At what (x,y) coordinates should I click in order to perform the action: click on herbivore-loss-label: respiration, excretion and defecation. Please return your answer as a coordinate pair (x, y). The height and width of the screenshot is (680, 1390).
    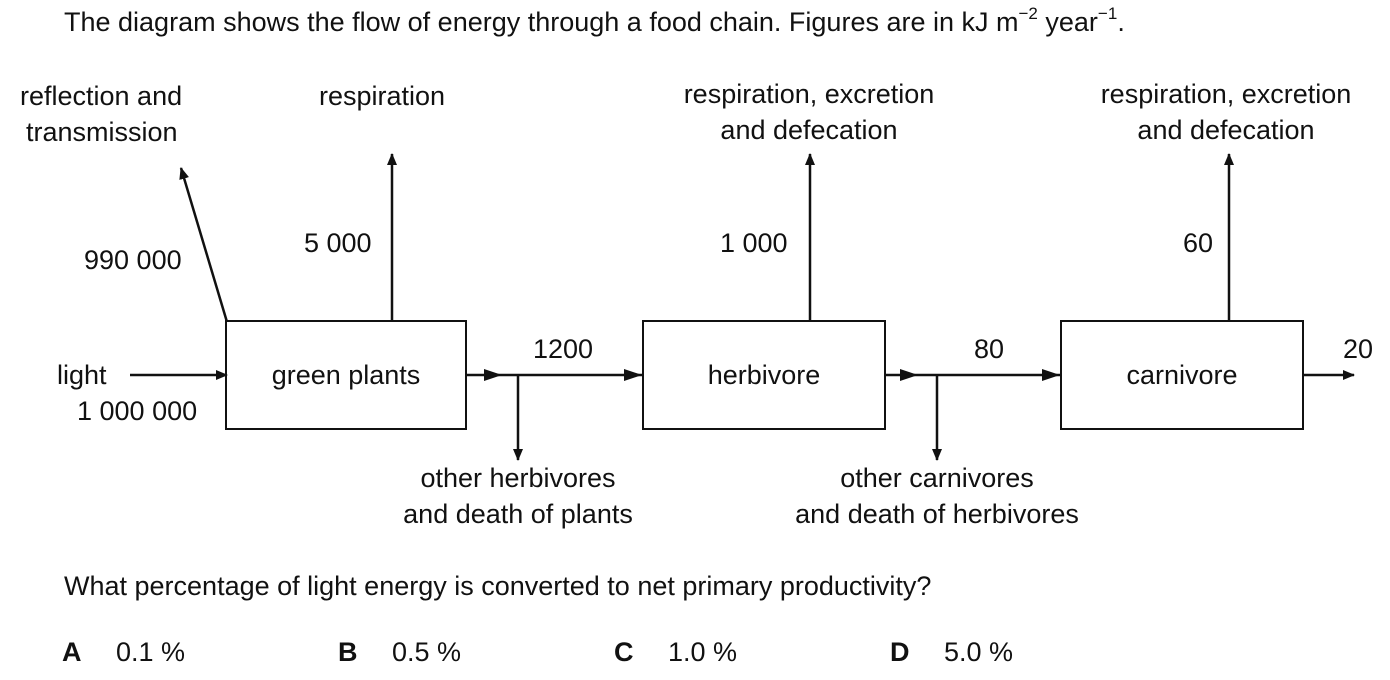
    Looking at the image, I should click on (809, 112).